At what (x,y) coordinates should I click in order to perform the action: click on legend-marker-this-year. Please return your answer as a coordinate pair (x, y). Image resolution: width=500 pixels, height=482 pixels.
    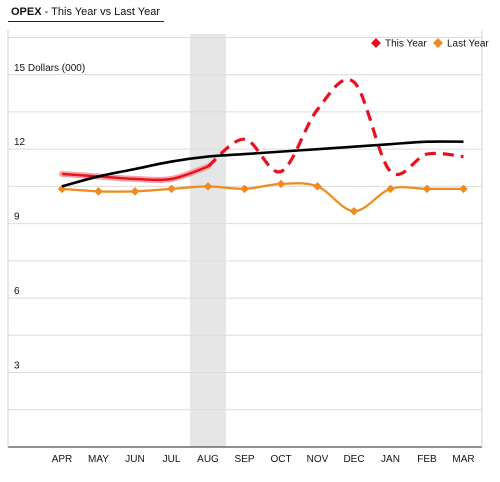
    Looking at the image, I should click on (376, 43).